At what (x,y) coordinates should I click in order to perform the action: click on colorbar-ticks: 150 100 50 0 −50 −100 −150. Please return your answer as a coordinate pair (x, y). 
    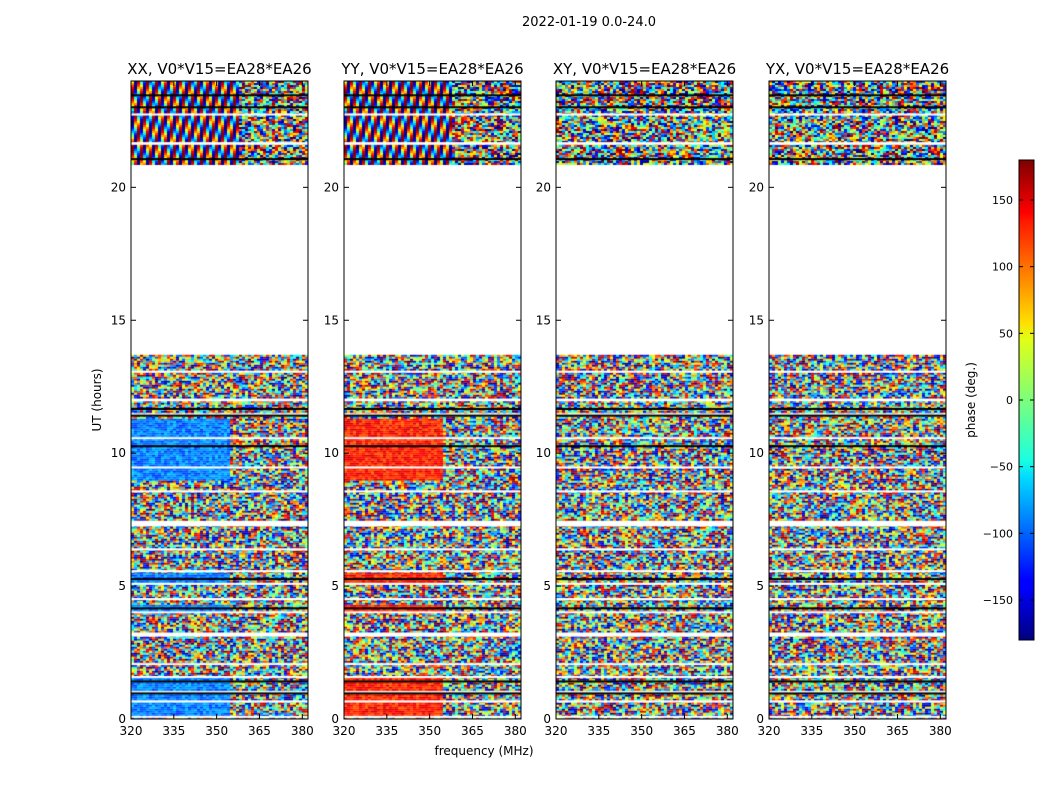
    Looking at the image, I should click on (1008, 400).